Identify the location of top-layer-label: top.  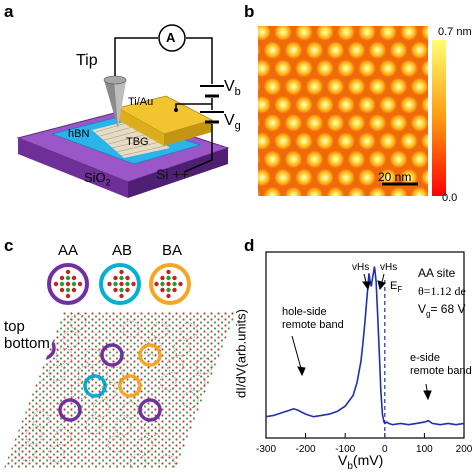
(14, 326).